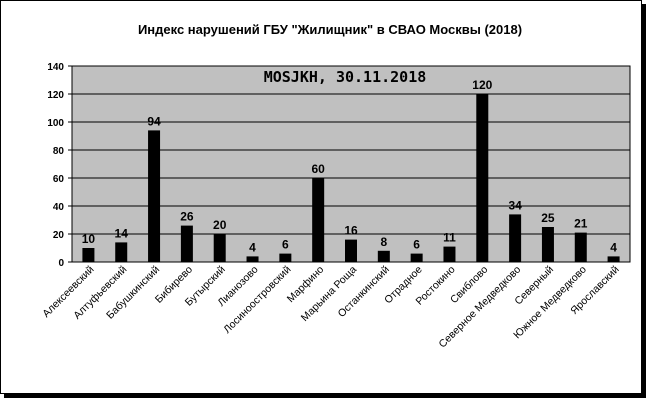 The width and height of the screenshot is (648, 400). I want to click on y-tick-label: 20, so click(59, 235).